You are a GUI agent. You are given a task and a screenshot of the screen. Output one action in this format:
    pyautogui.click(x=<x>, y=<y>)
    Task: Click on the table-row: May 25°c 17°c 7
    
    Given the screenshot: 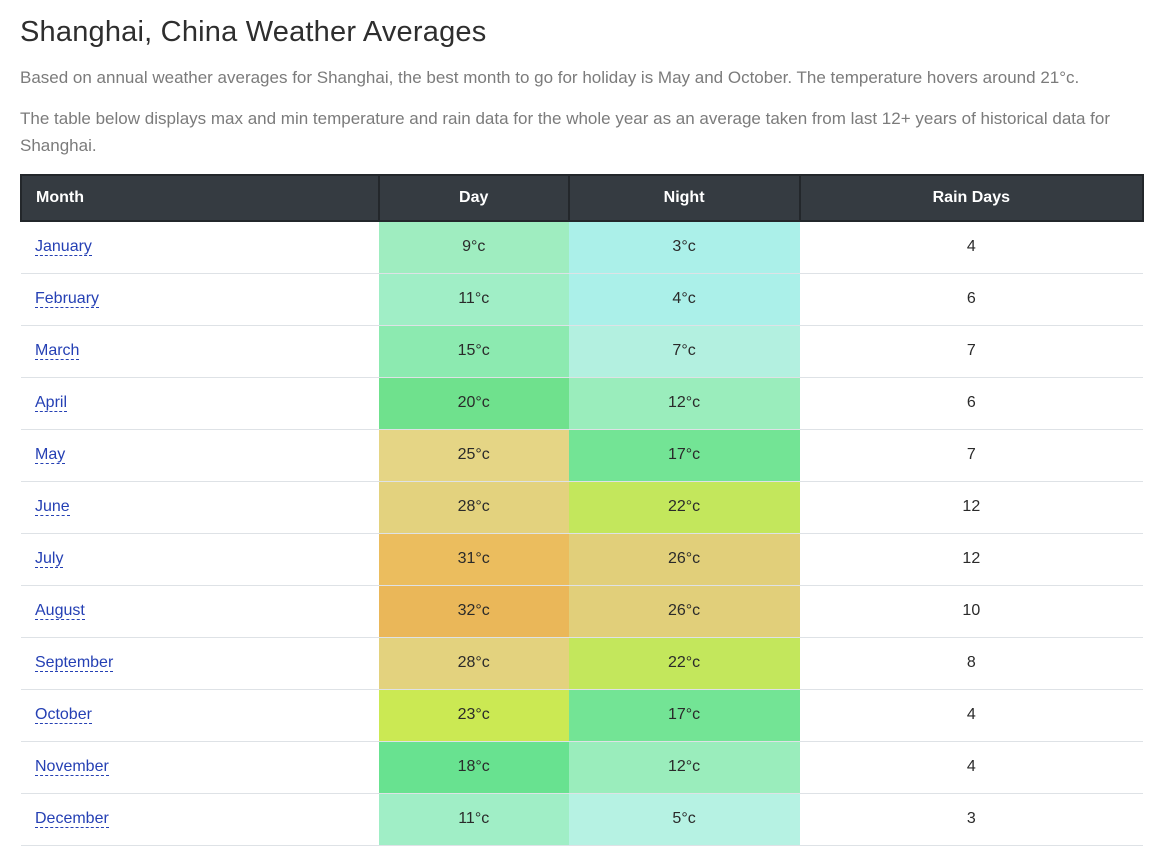 What is the action you would take?
    pyautogui.click(x=582, y=455)
    